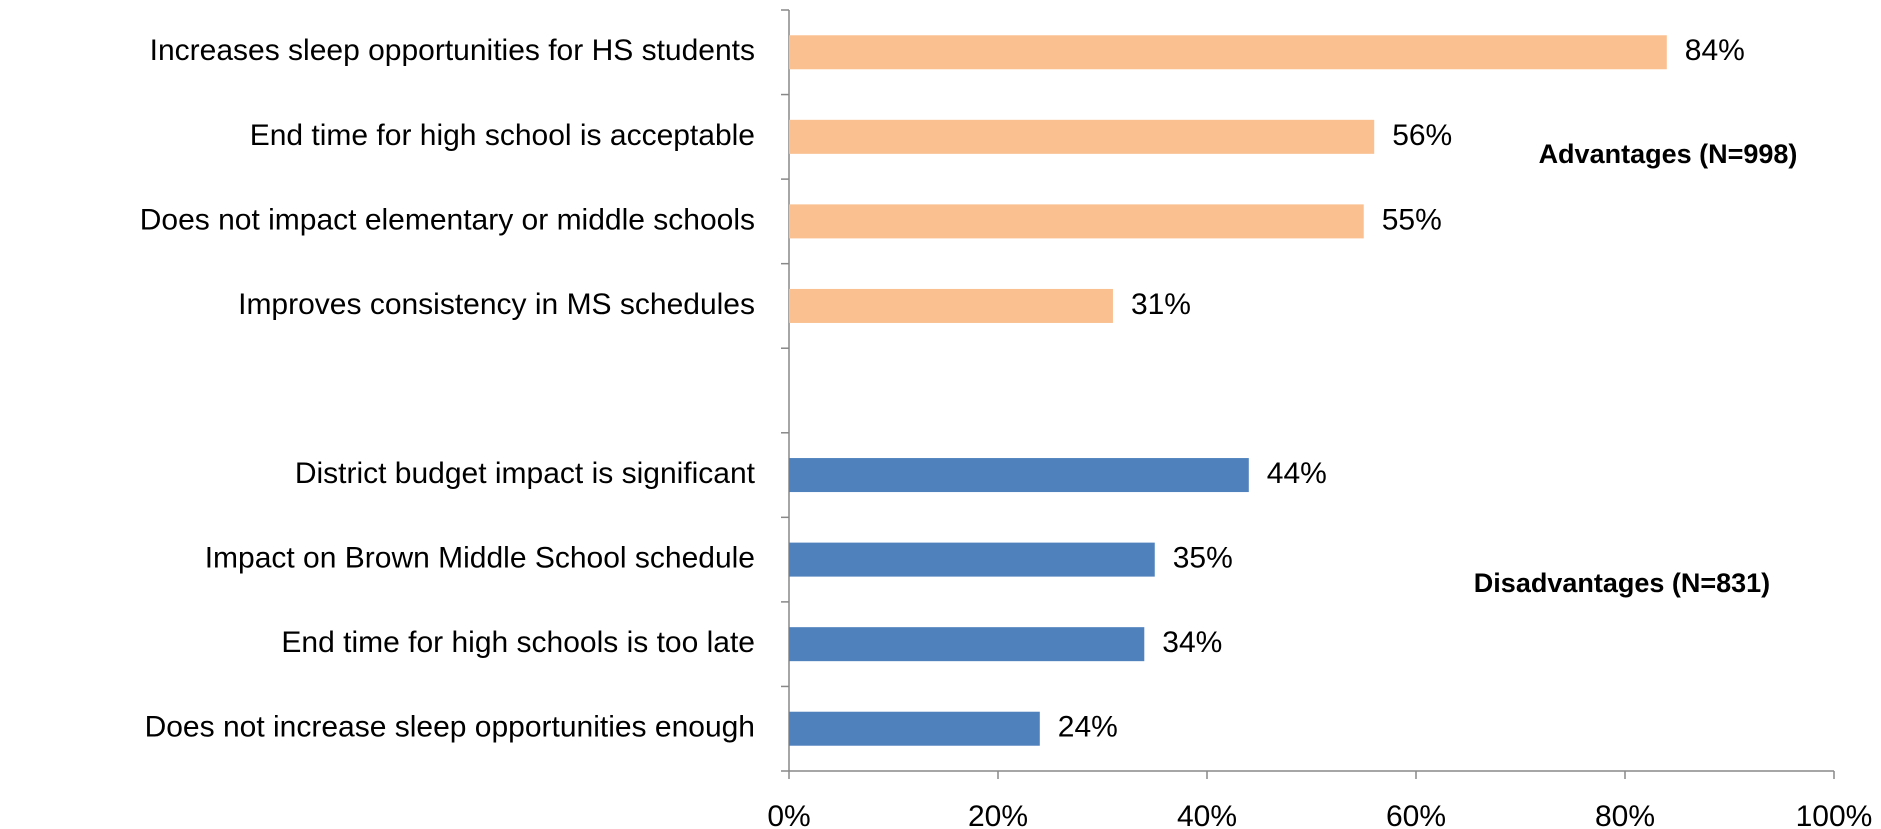  I want to click on x-tick-label: 80%, so click(1625, 814).